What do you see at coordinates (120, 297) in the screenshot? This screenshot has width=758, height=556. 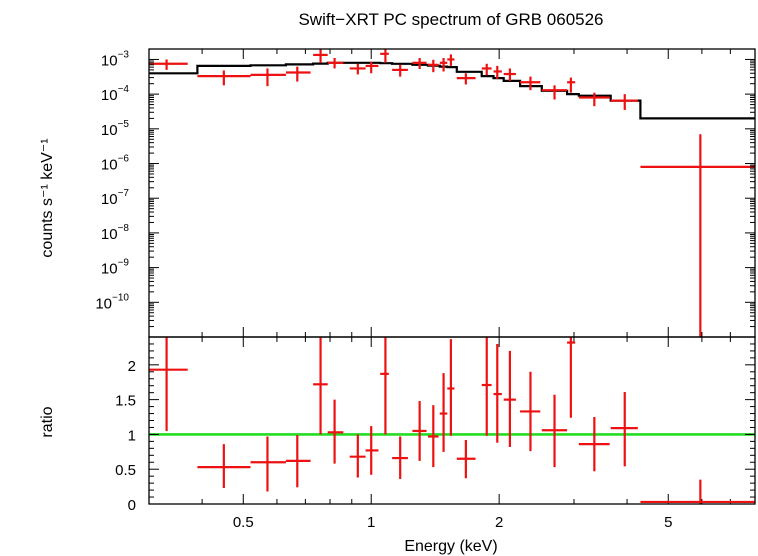 I see `y-tick-label-exponent: −10` at bounding box center [120, 297].